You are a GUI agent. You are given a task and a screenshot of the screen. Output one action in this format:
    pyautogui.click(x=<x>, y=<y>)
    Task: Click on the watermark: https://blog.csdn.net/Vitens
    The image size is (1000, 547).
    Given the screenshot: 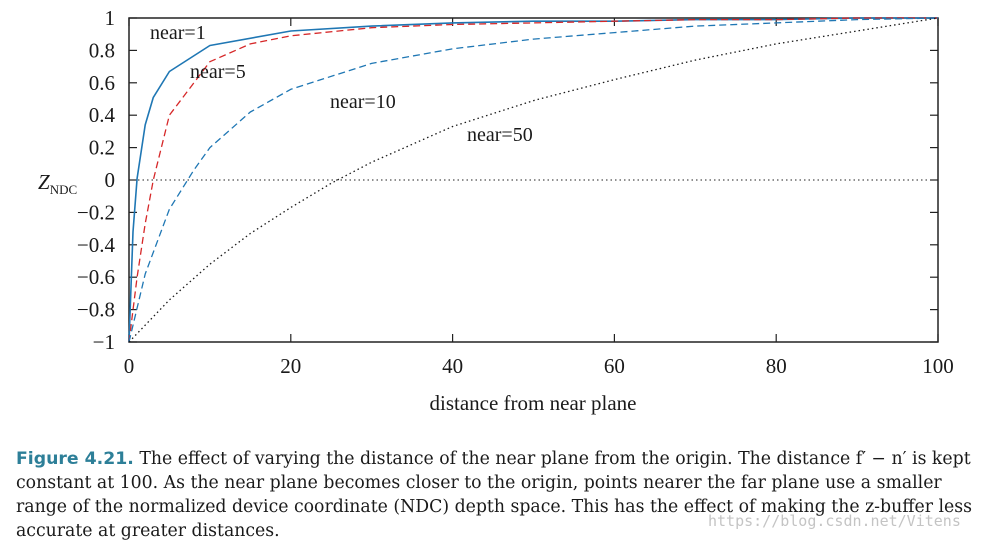 What is the action you would take?
    pyautogui.click(x=834, y=521)
    